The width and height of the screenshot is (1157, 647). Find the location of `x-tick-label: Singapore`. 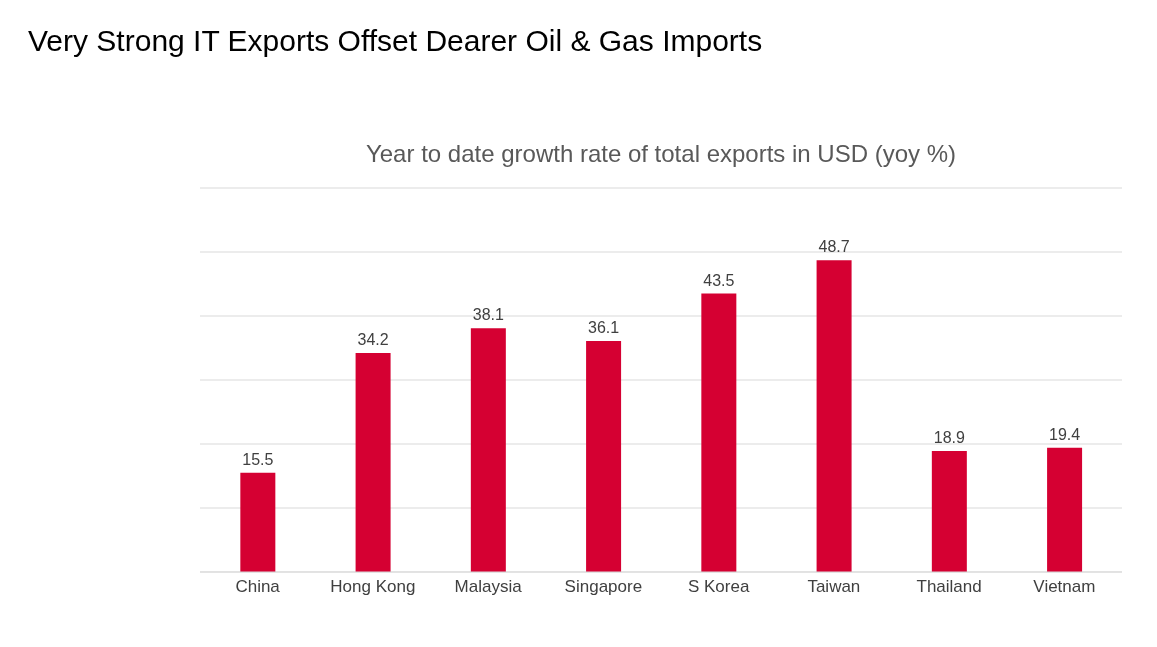

x-tick-label: Singapore is located at coordinates (603, 587).